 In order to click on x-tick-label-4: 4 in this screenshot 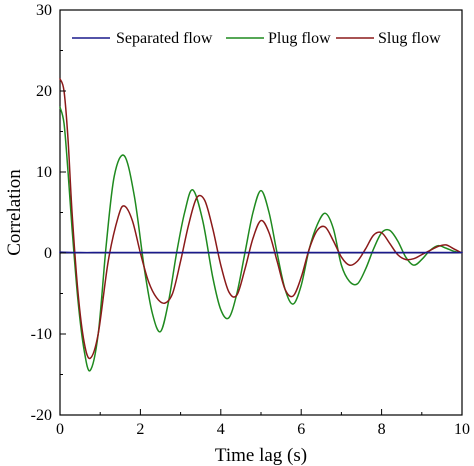, I will do `click(221, 429)`.